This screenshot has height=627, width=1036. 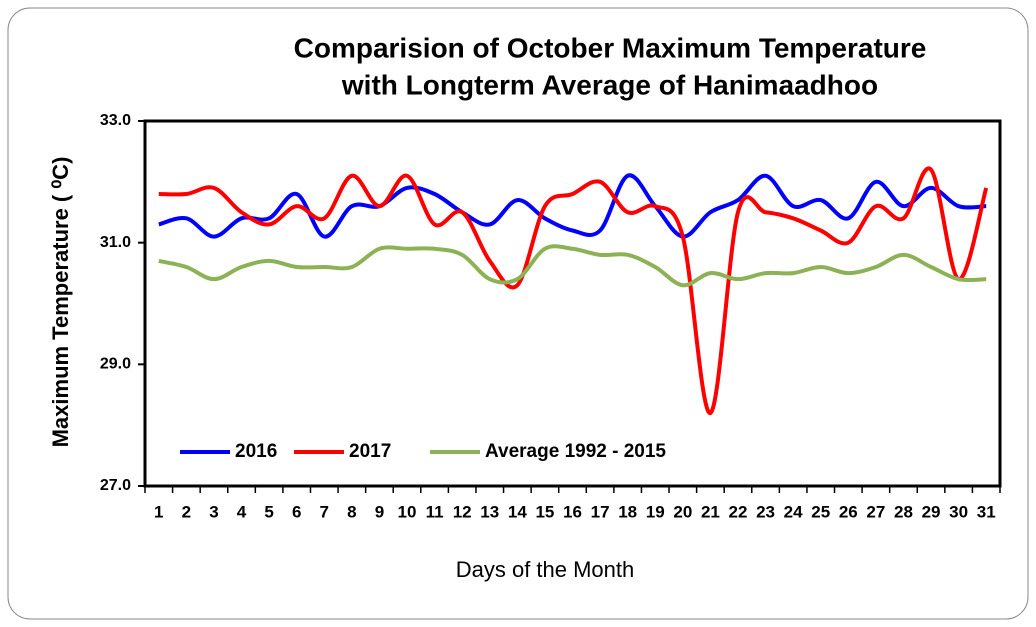 What do you see at coordinates (60, 302) in the screenshot?
I see `y-axis-label: Maximum Temperature ( ⁰C)` at bounding box center [60, 302].